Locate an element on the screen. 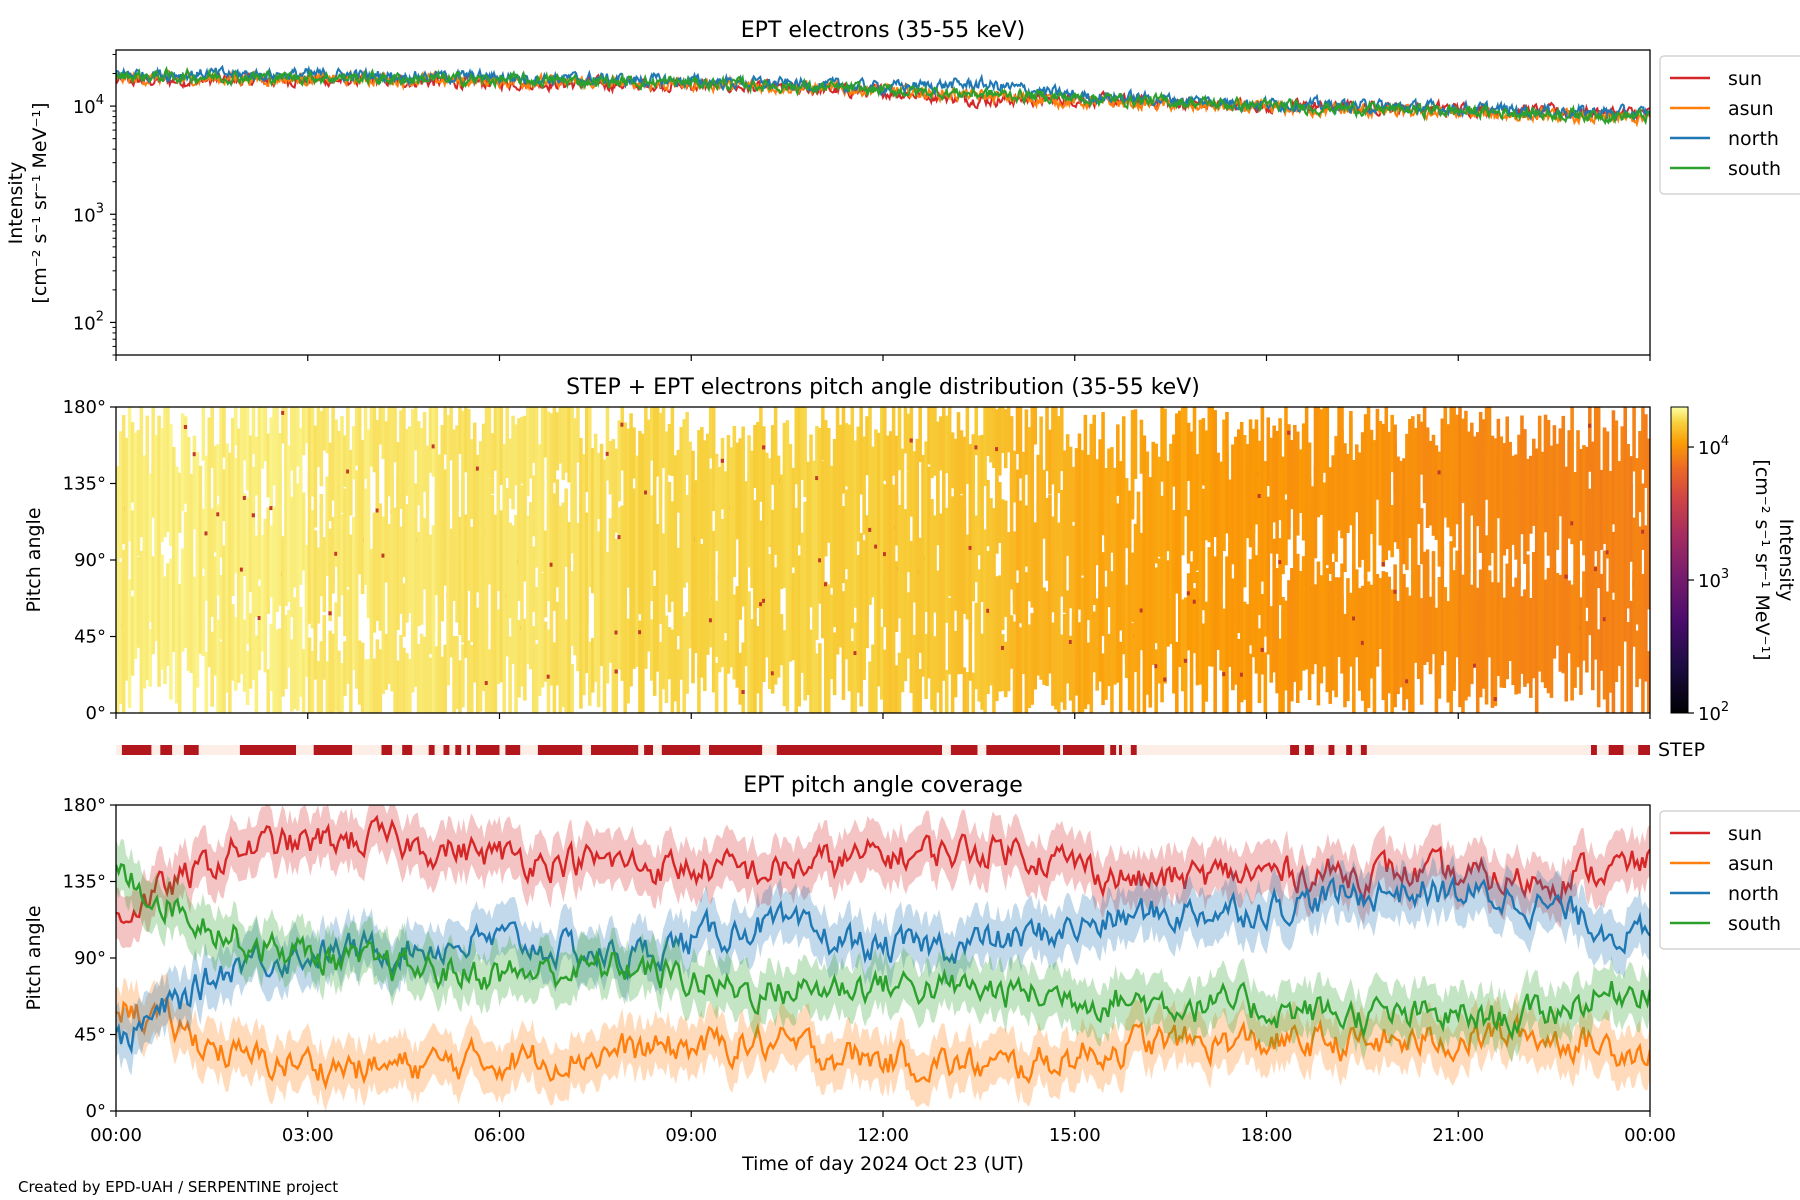 This screenshot has height=1200, width=1800. ytick-label: 103 is located at coordinates (88, 213).